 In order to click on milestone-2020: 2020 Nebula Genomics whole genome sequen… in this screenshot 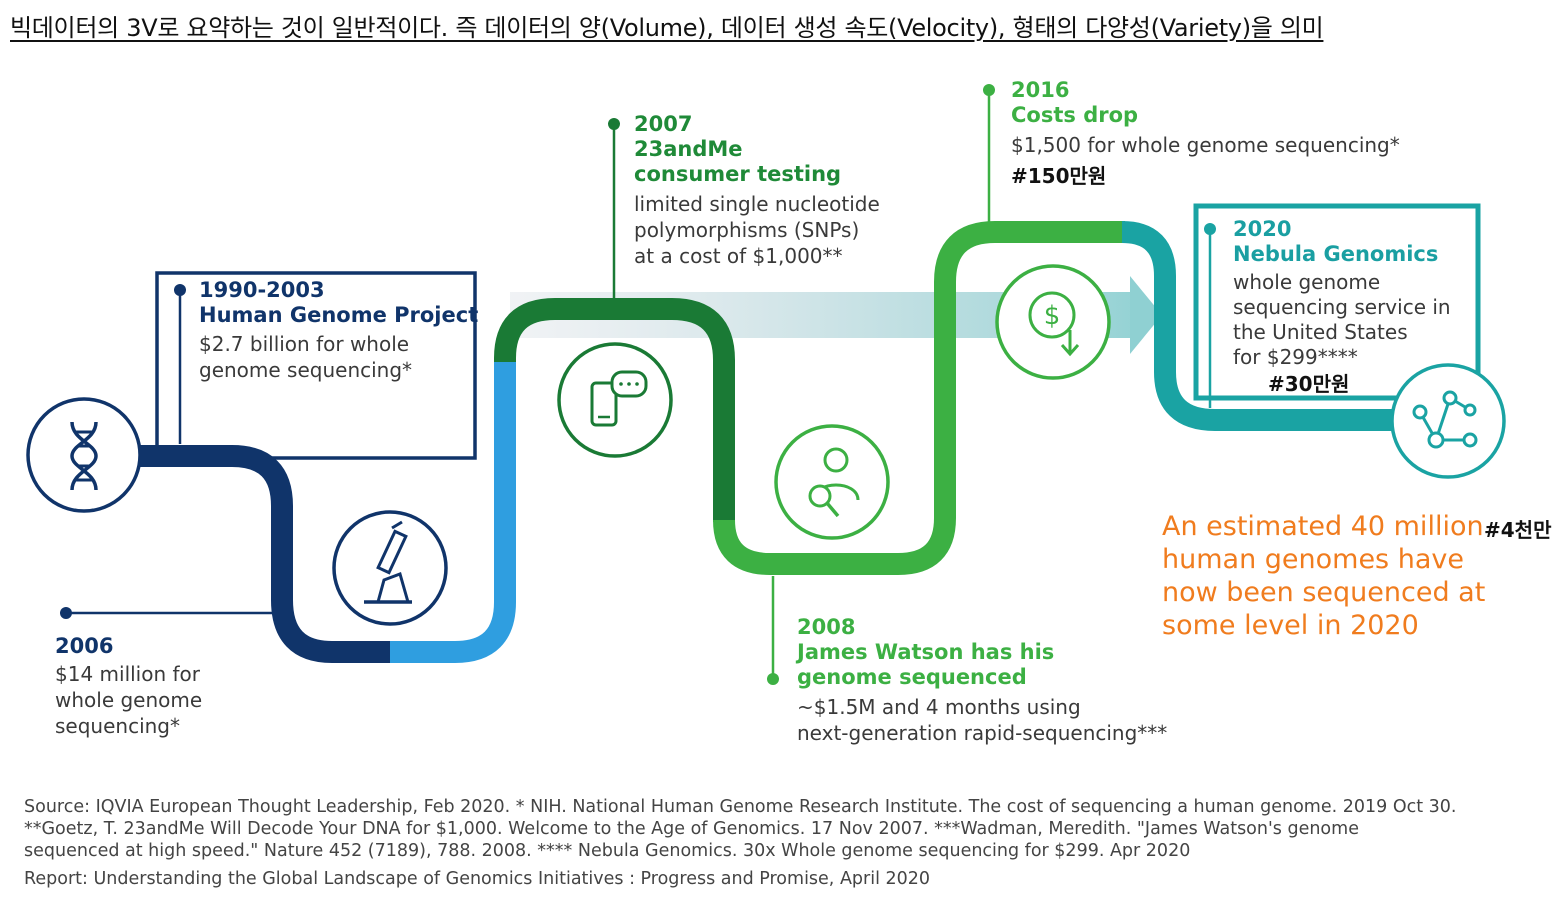, I will do `click(1342, 293)`.